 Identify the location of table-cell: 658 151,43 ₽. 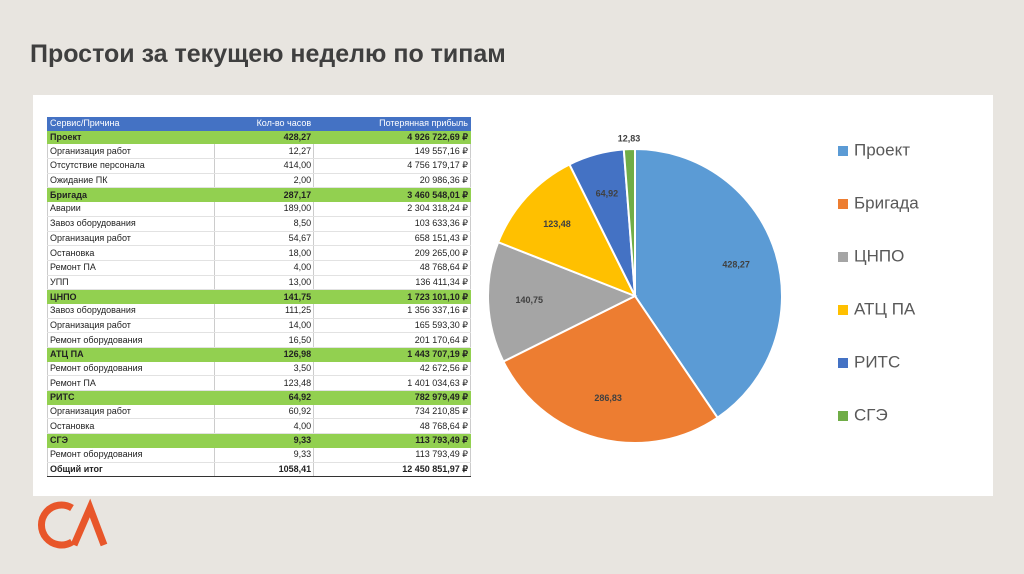
(392, 239).